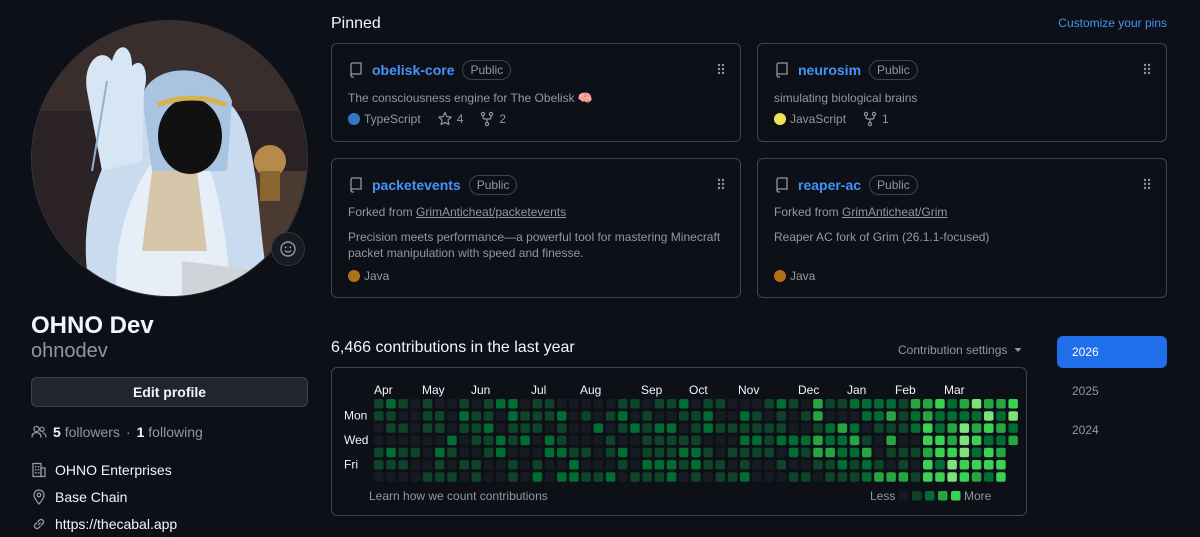  I want to click on set-status-button, so click(288, 249).